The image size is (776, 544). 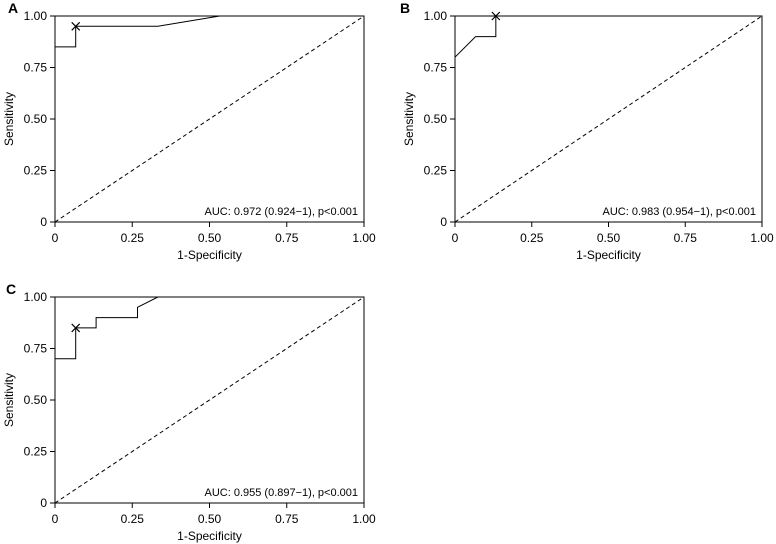 I want to click on panel-b-y-tick-label: 0.25, so click(x=436, y=171).